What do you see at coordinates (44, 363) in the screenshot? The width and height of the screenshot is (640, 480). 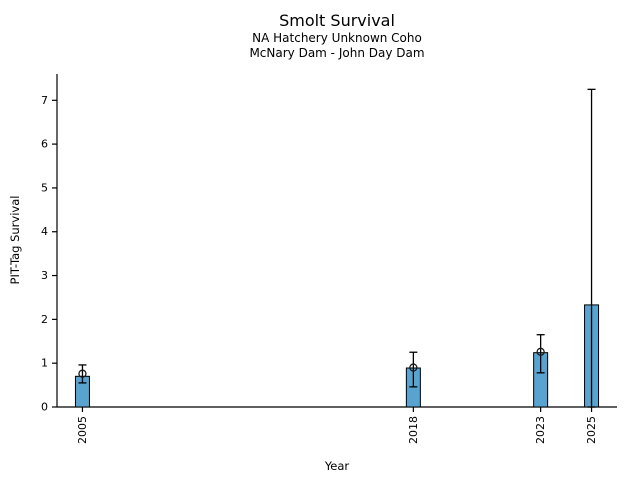 I see `y-tick-label-1: 1` at bounding box center [44, 363].